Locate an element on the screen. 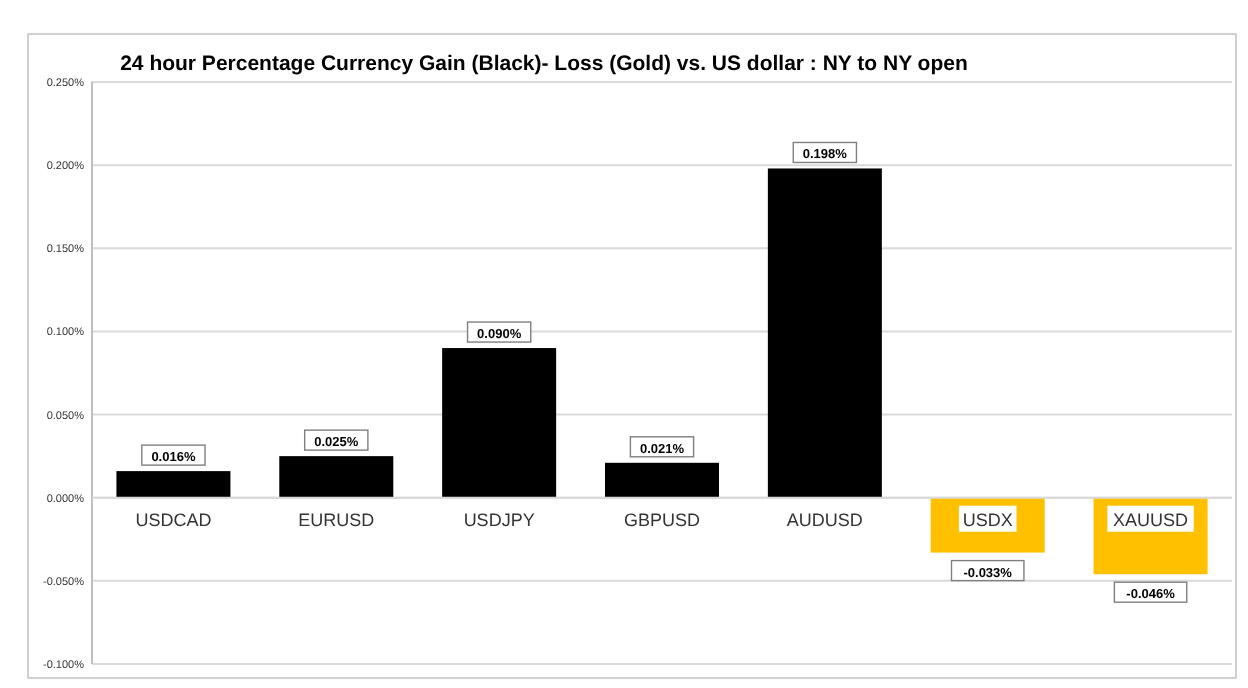 The width and height of the screenshot is (1248, 688). x-tick-label: USDCAD is located at coordinates (174, 519).